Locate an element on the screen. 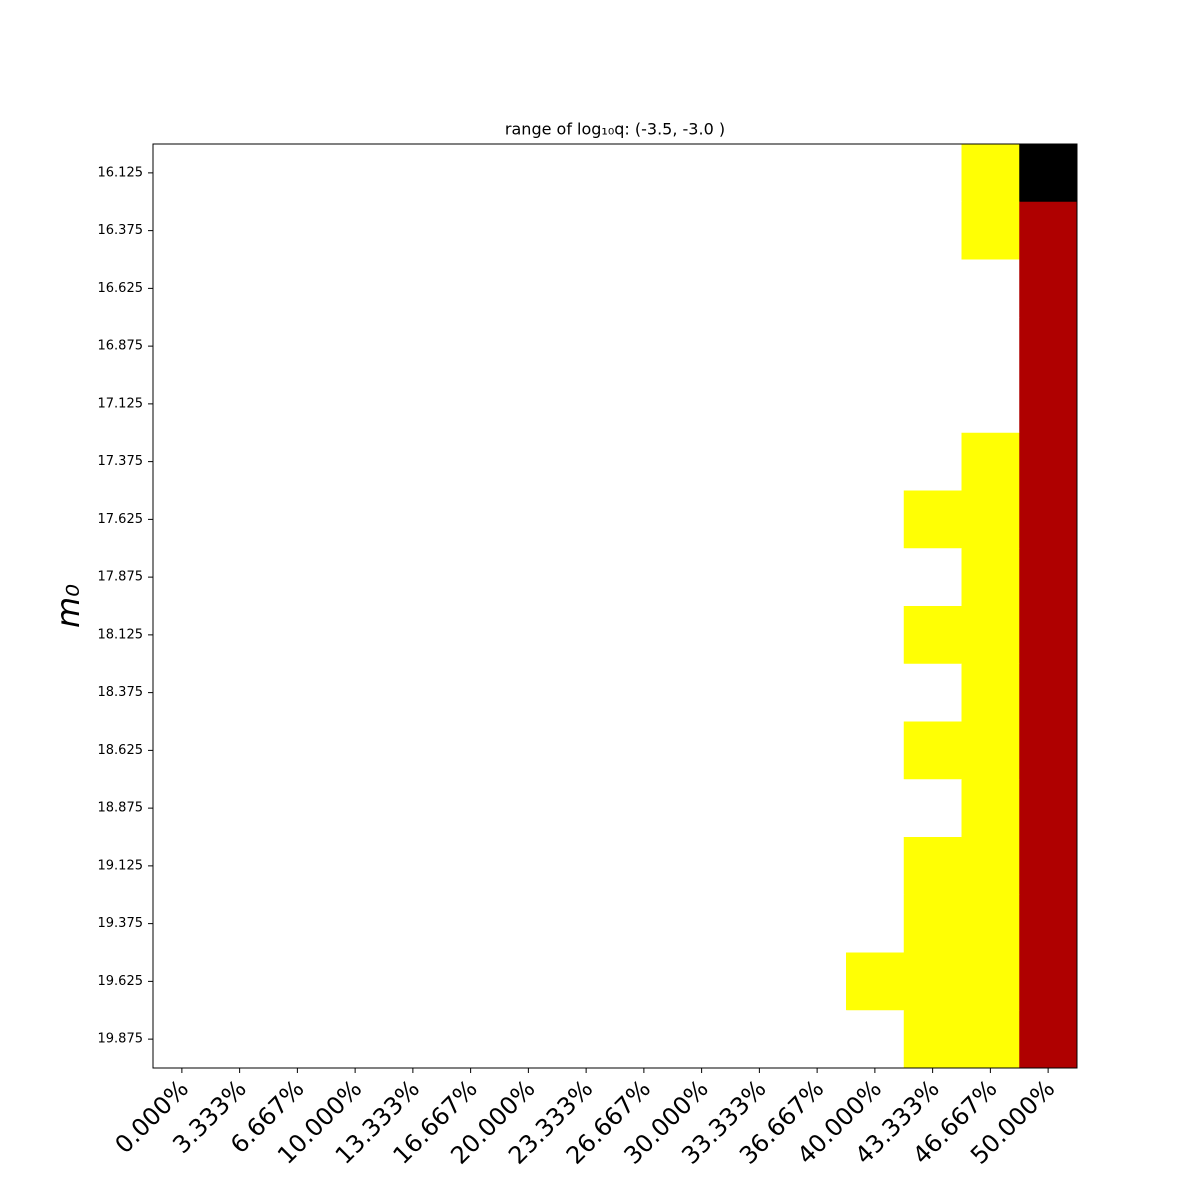  y-axis-label: m₀ is located at coordinates (68, 606).